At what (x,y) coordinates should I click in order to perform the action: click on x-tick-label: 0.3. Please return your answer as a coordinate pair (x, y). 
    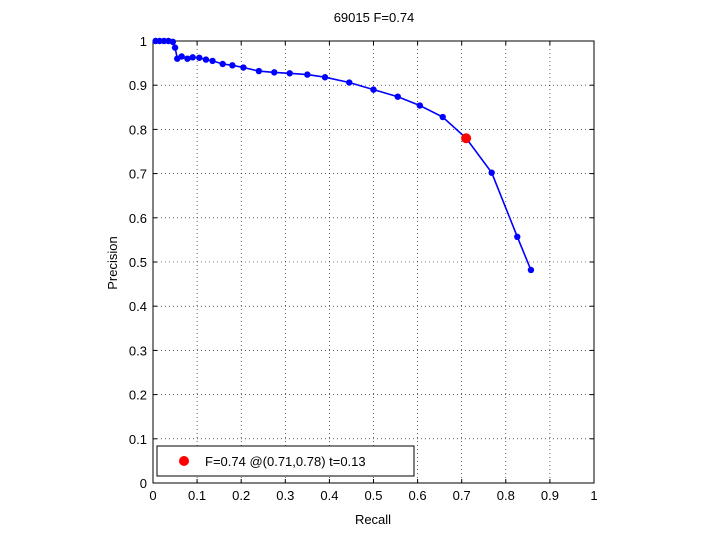
    Looking at the image, I should click on (285, 495).